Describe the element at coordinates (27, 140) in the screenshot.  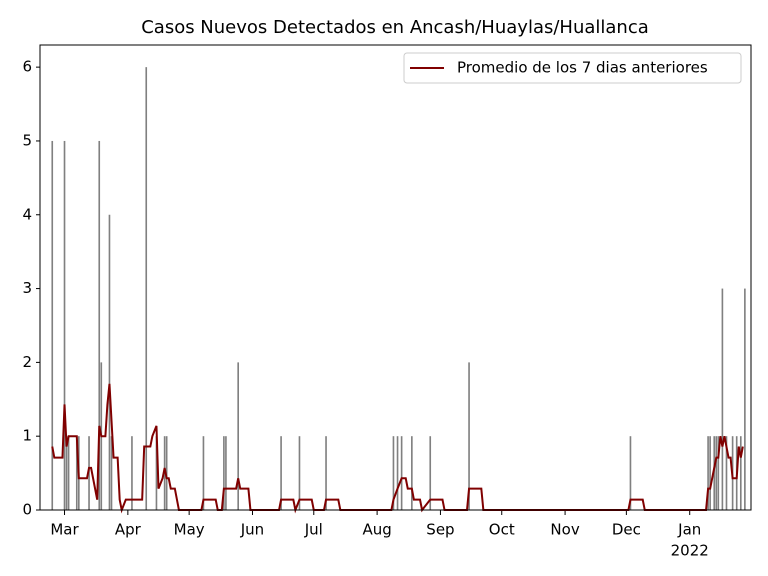
I see `y-tick-label: 5` at that location.